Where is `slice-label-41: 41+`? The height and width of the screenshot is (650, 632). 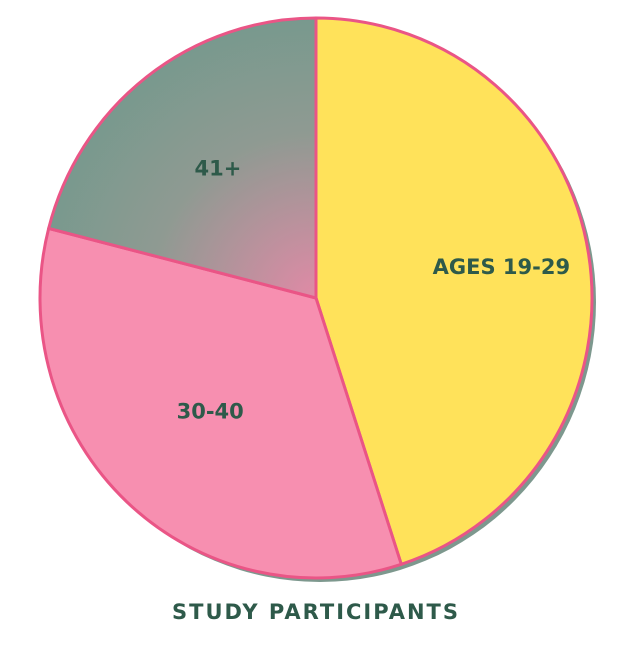
slice-label-41: 41+ is located at coordinates (217, 169).